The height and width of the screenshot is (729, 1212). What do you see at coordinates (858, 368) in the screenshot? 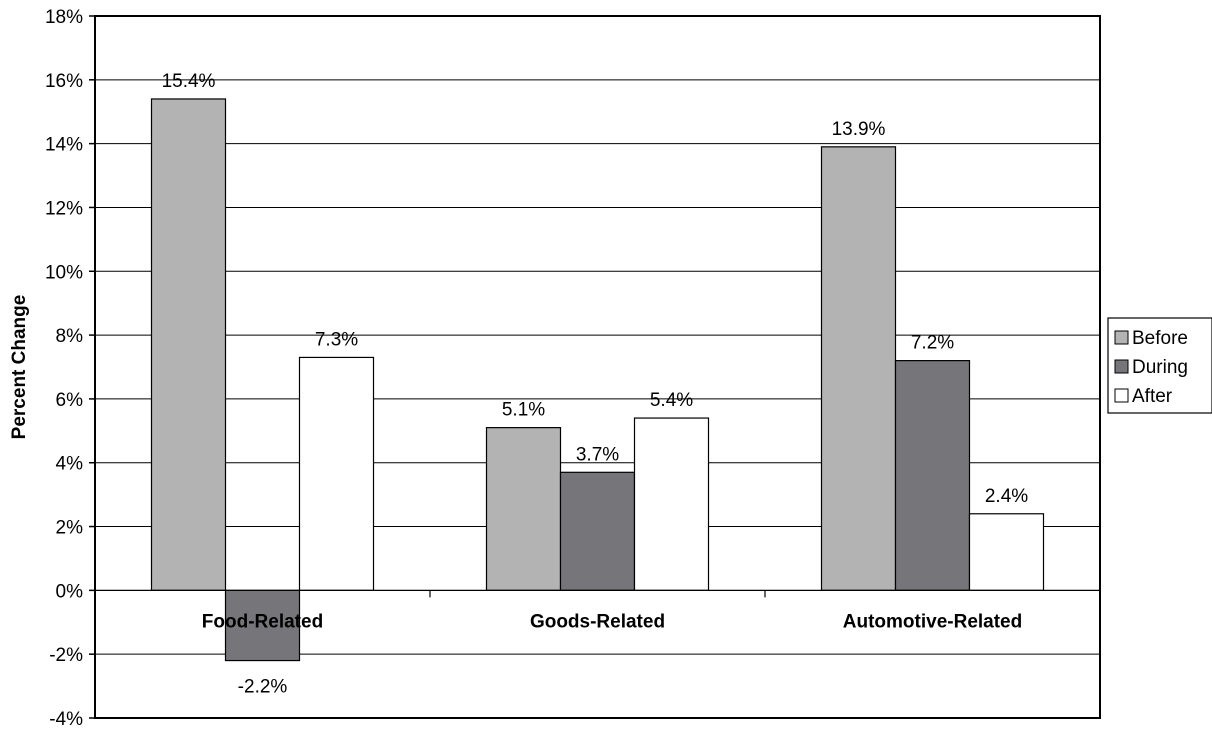
I see `bar-before-automotive-related` at bounding box center [858, 368].